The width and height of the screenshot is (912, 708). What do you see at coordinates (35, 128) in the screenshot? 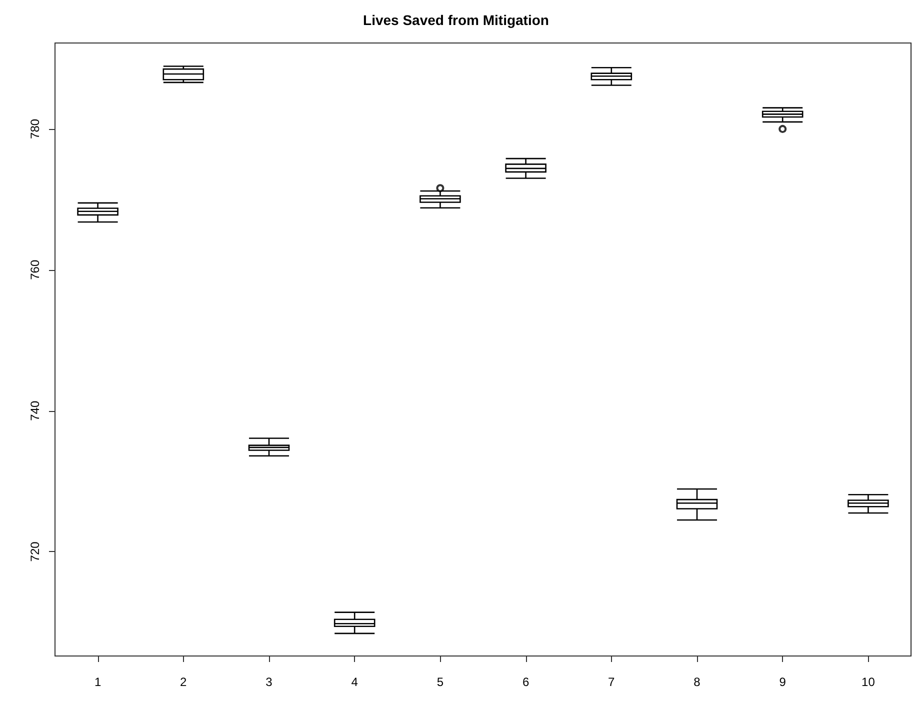
I see `y-tick-label: 780` at bounding box center [35, 128].